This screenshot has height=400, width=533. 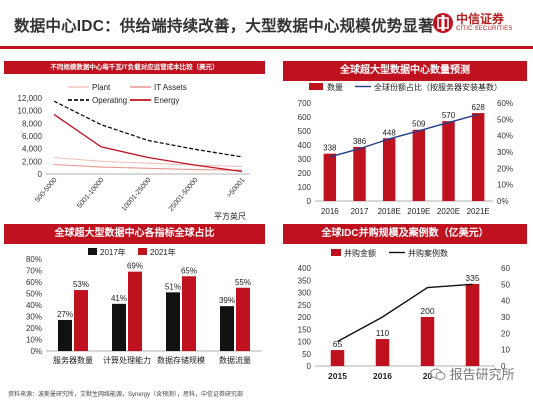 What do you see at coordinates (32, 123) in the screenshot?
I see `y-tick-label: 8,000` at bounding box center [32, 123].